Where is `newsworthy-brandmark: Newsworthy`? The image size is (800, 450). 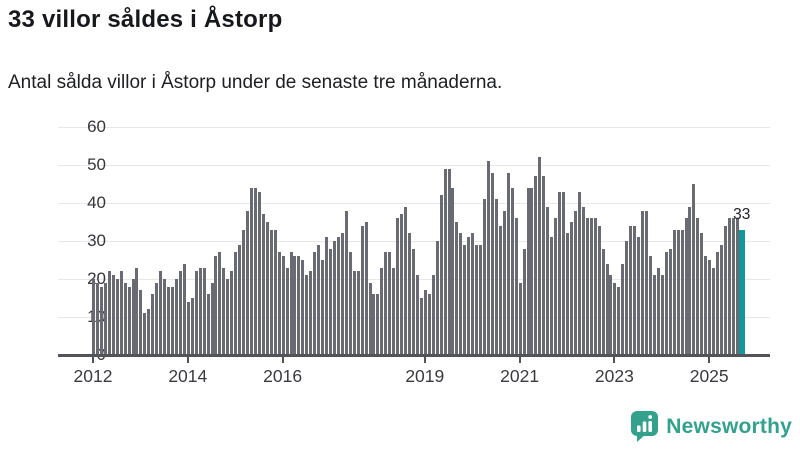 newsworthy-brandmark: Newsworthy is located at coordinates (711, 426).